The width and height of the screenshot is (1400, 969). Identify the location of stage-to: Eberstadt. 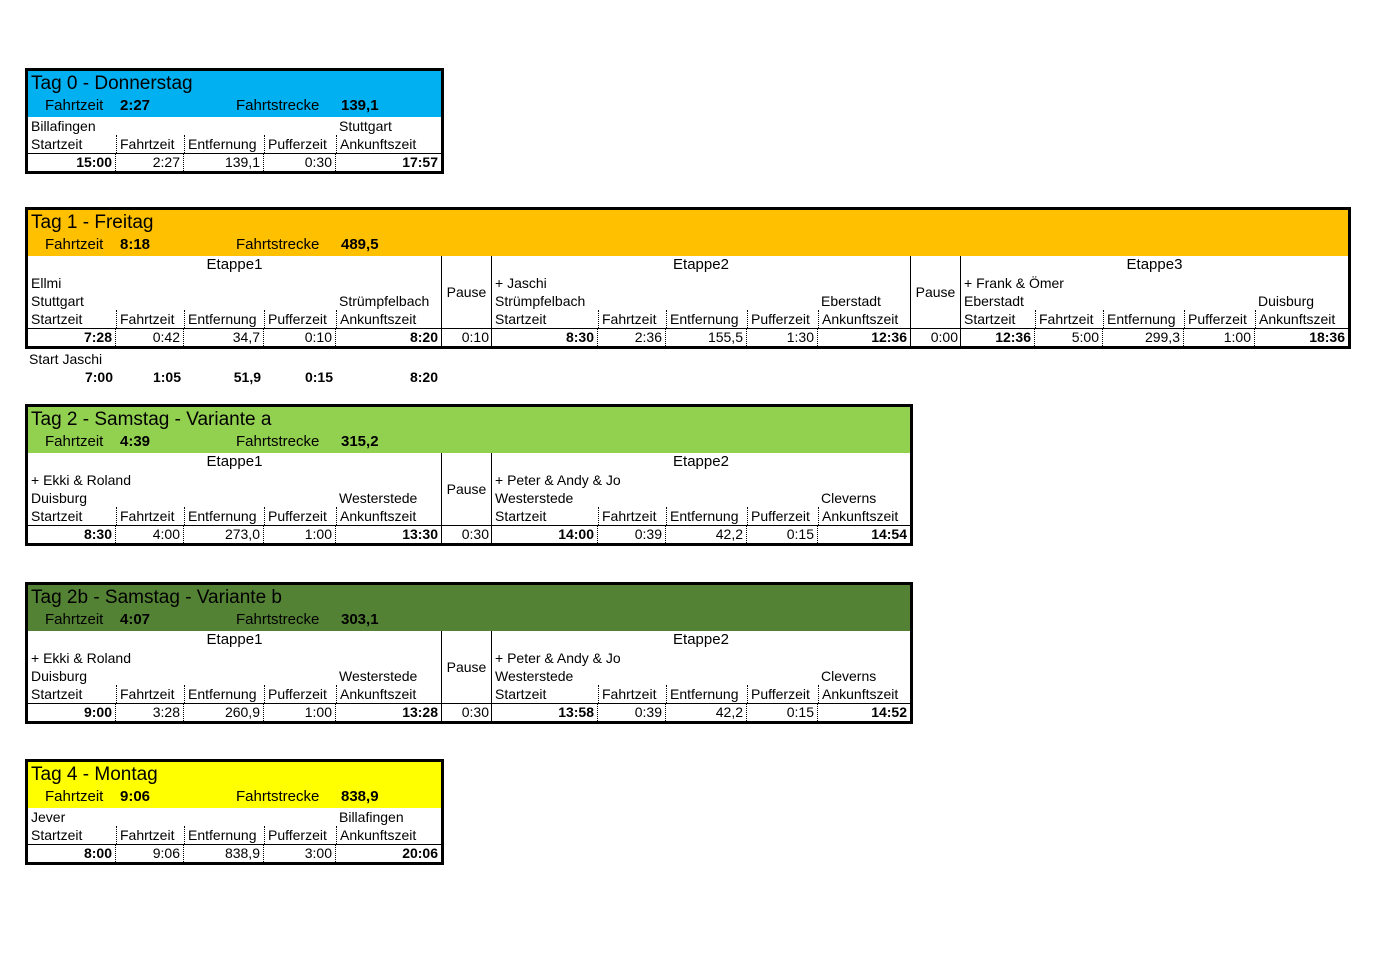
(851, 301).